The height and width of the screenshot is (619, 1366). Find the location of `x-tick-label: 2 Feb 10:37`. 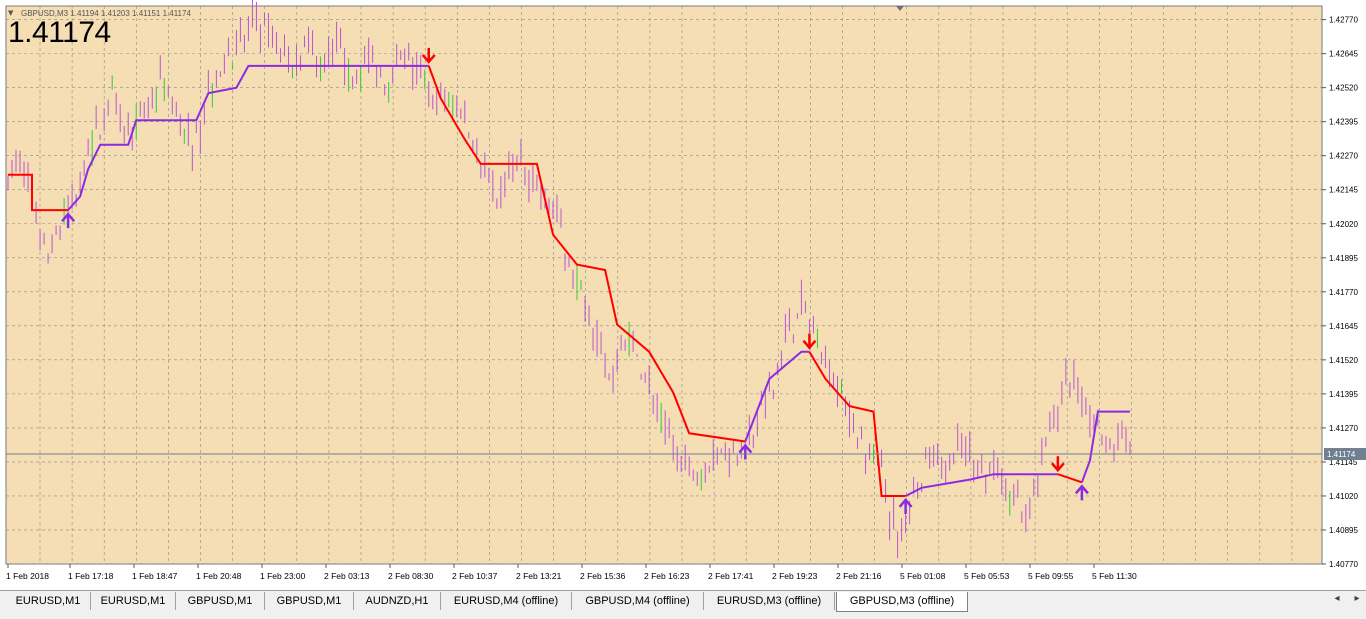

x-tick-label: 2 Feb 10:37 is located at coordinates (475, 576).